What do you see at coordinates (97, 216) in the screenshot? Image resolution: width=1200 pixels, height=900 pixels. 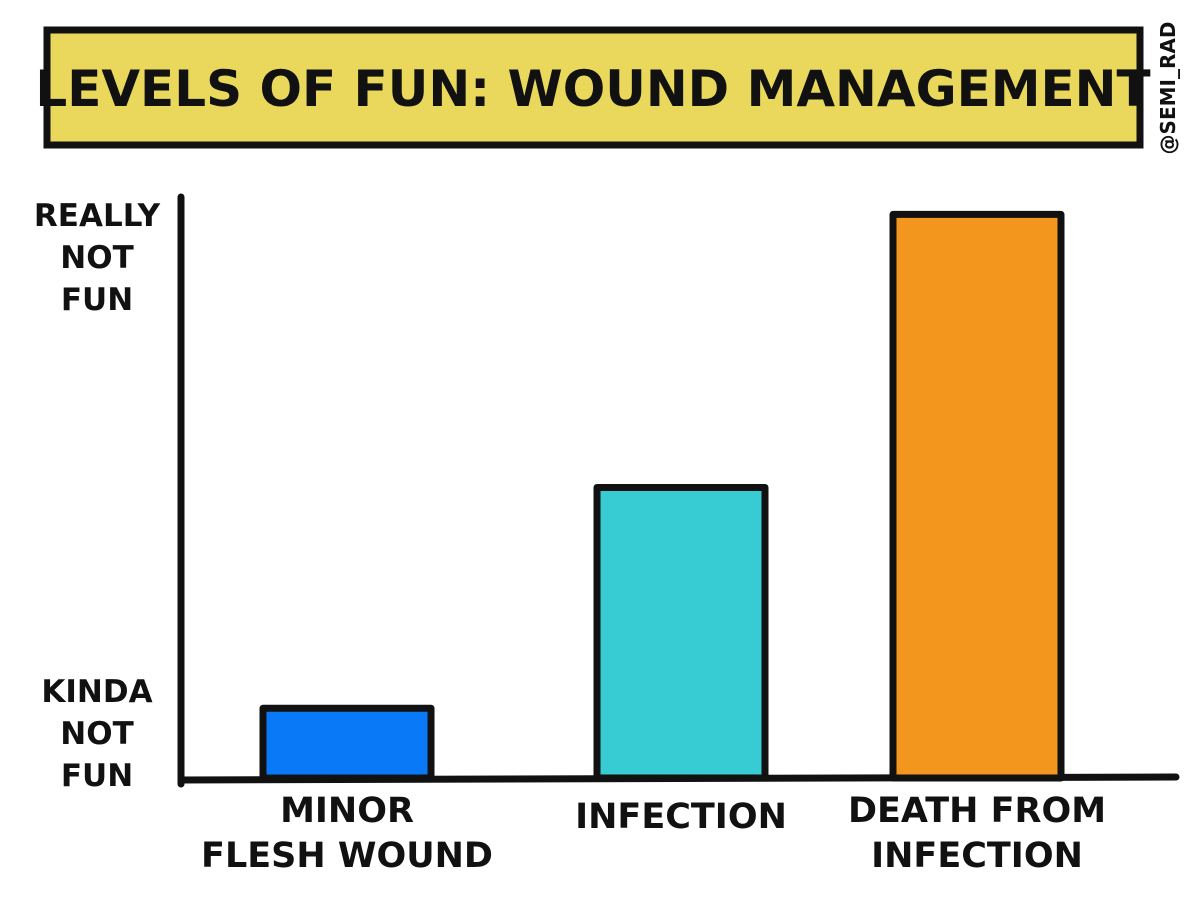 I see `y-tick-label-line: REALLY` at bounding box center [97, 216].